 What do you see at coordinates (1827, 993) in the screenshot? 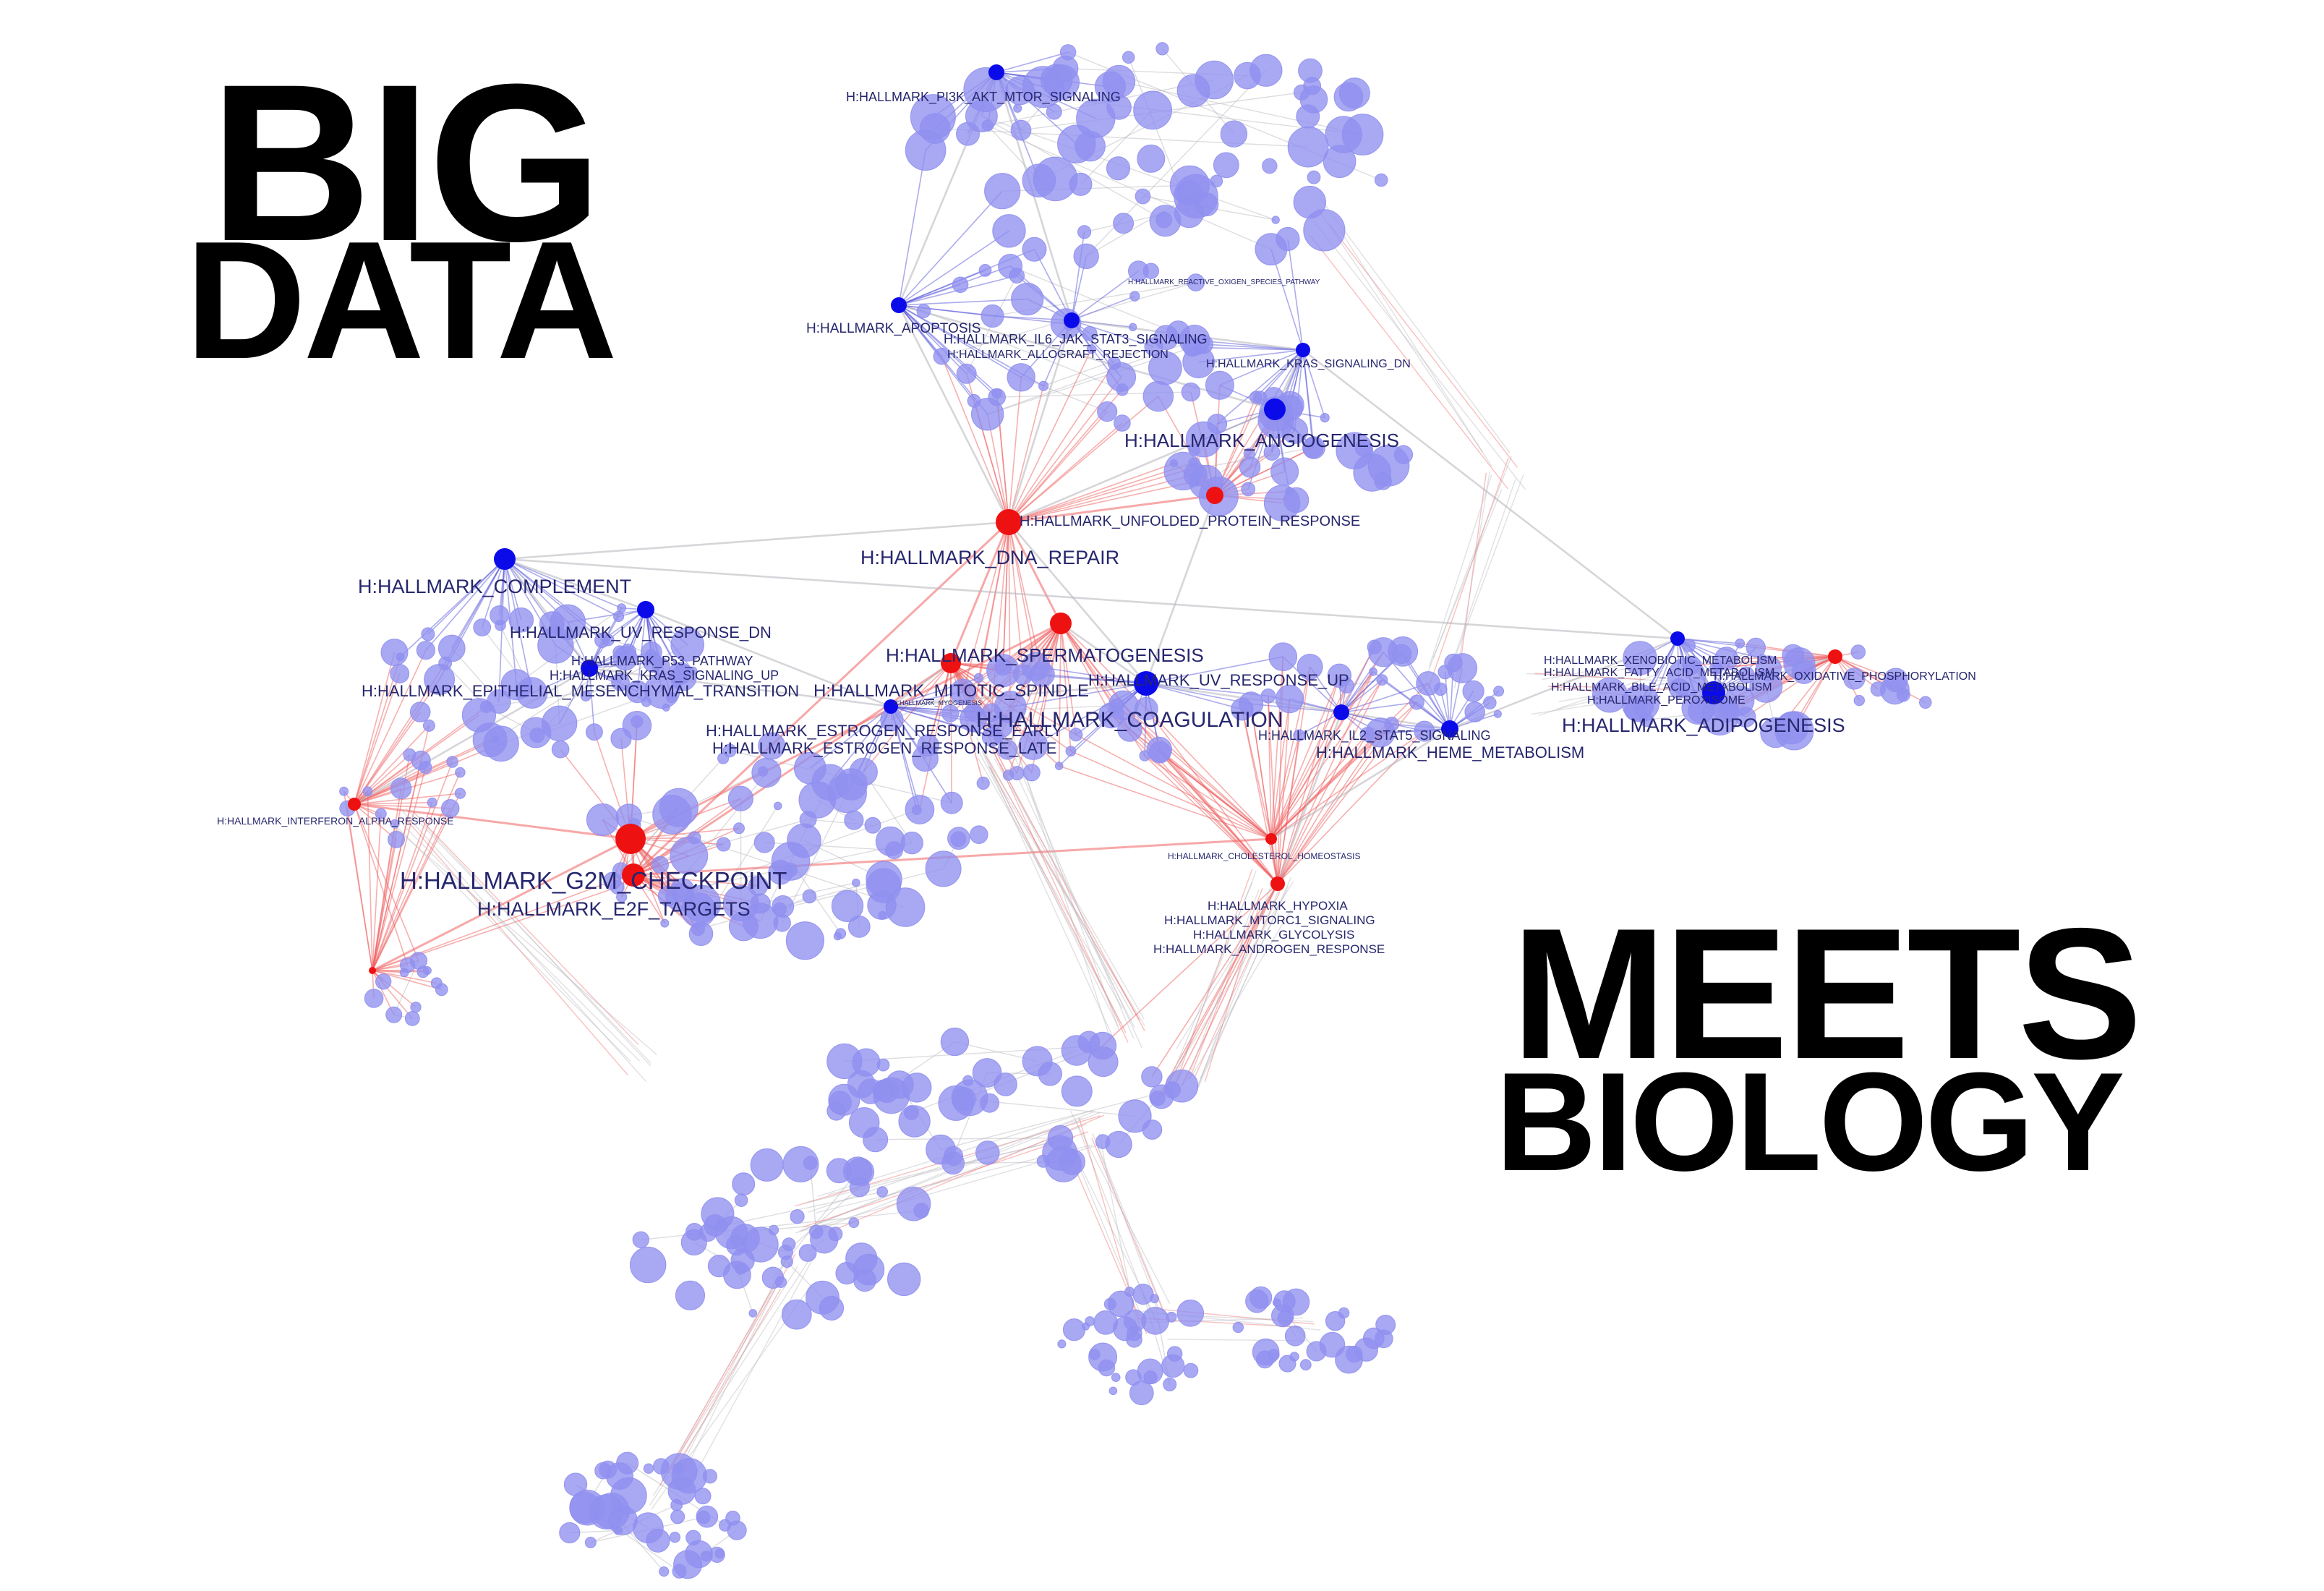
I see `headline-word-meets: MEETS` at bounding box center [1827, 993].